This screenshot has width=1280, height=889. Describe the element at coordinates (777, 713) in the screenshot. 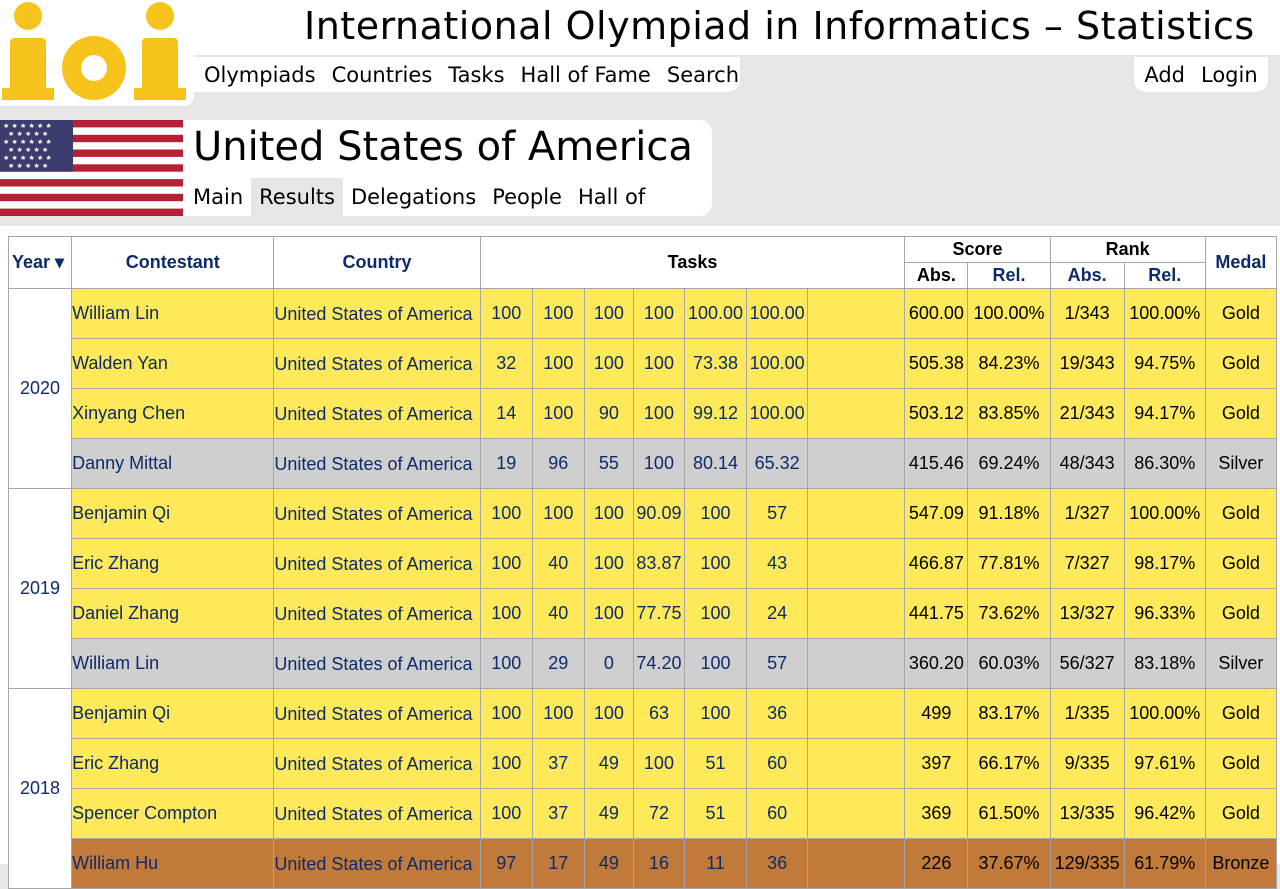

I see `task-score: 36` at that location.